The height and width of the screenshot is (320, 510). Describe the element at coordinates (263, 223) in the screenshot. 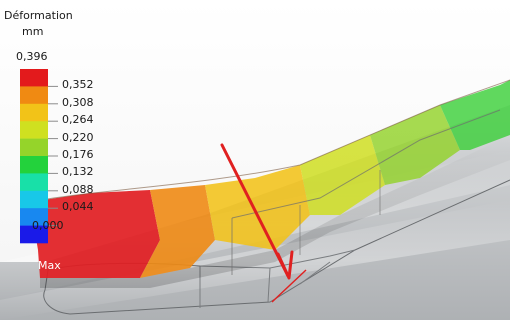

I see `annotation-arrow` at that location.